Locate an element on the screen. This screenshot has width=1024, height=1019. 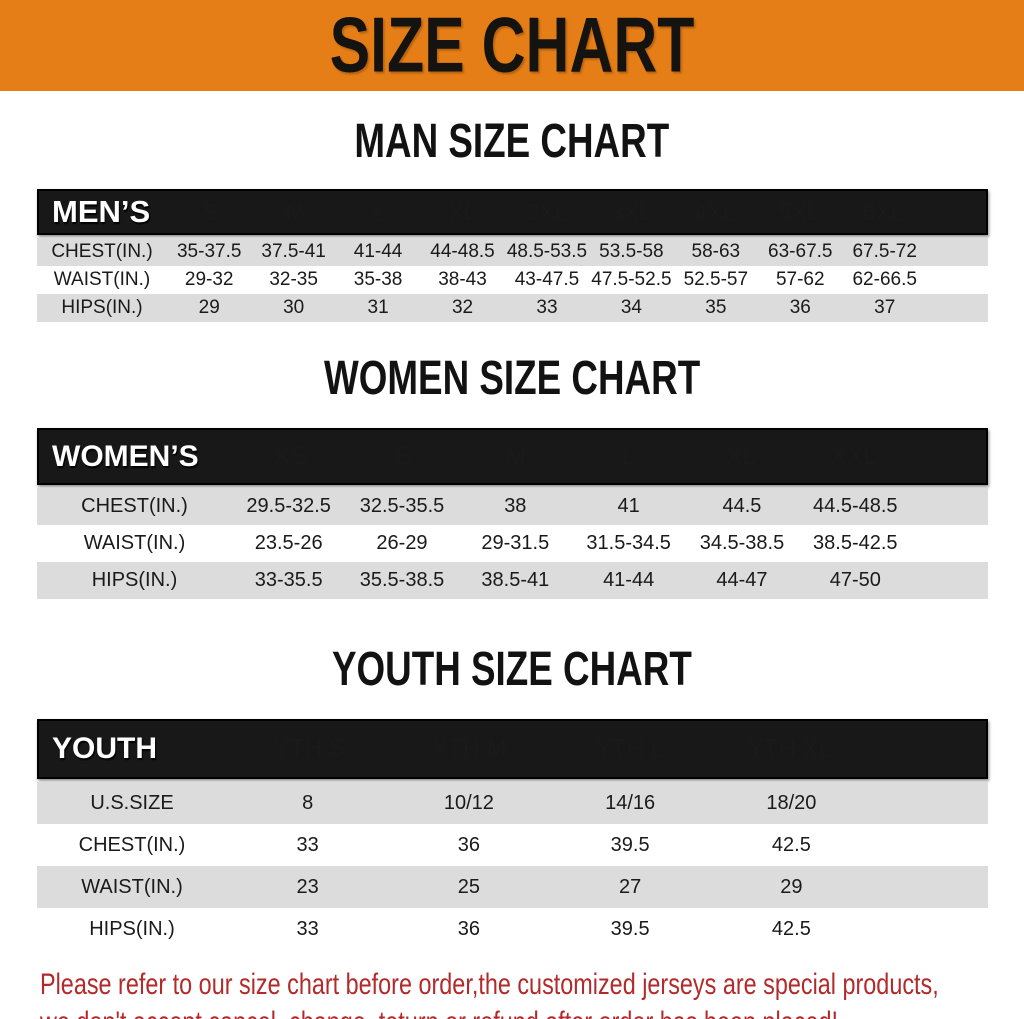
size-column-header: XS is located at coordinates (290, 456).